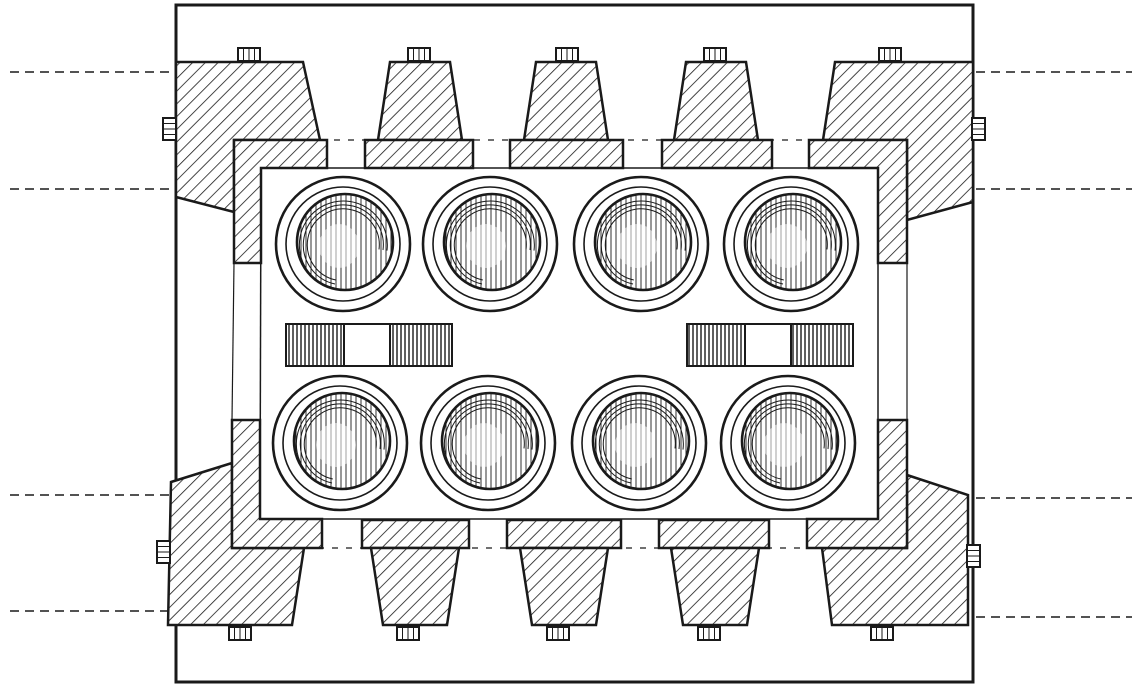 The height and width of the screenshot is (689, 1134). Describe the element at coordinates (978, 129) in the screenshot. I see `stud-right-top` at that location.